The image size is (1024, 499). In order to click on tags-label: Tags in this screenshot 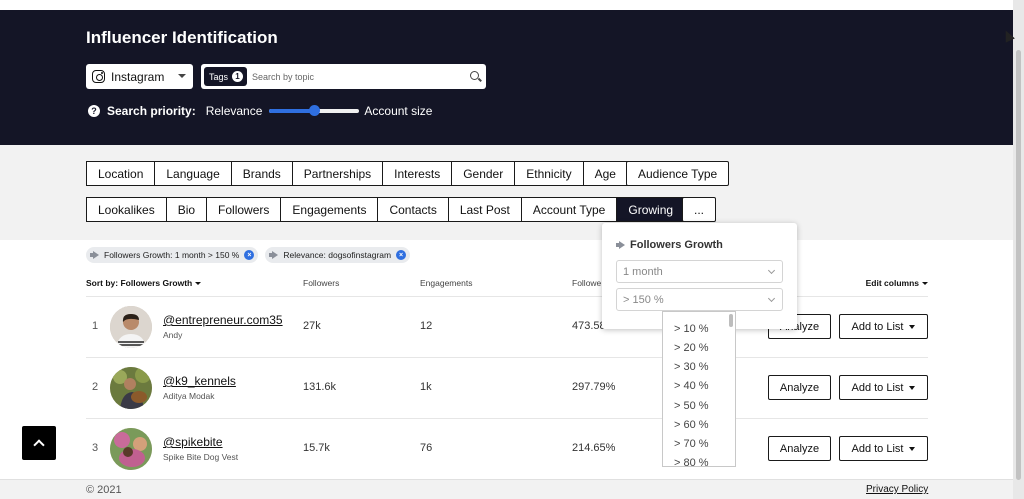, I will do `click(219, 76)`.